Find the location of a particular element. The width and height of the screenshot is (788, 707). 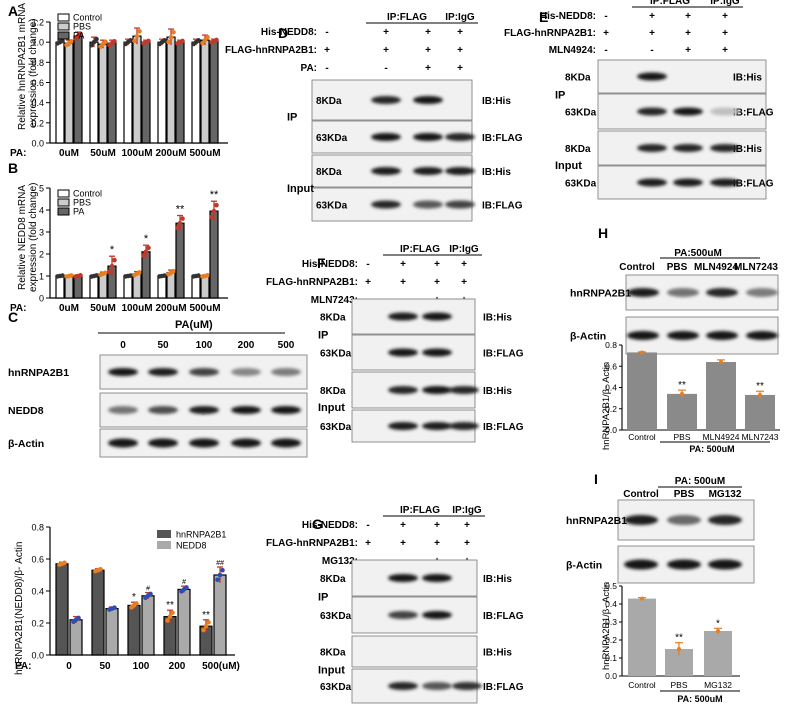

panel-d-group-input: Input is located at coordinates (300, 189).